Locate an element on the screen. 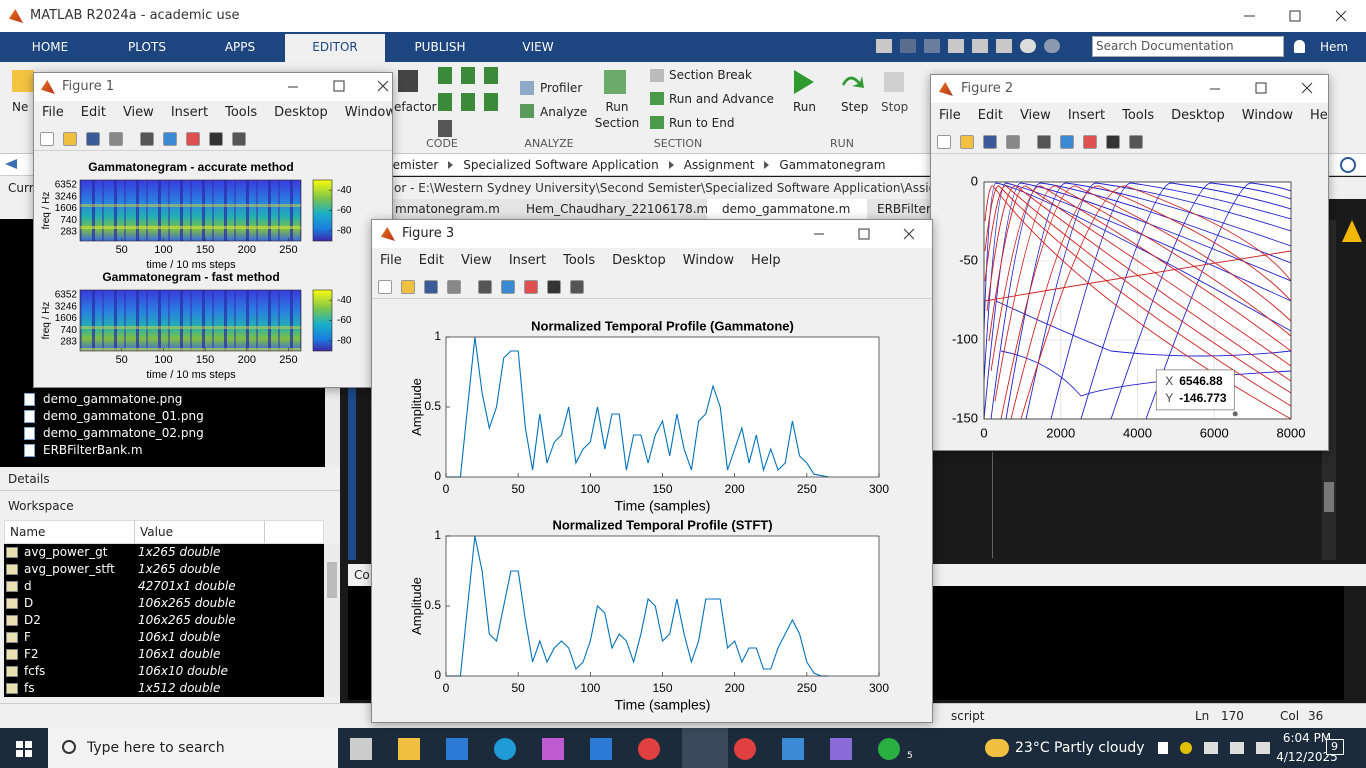 Image resolution: width=1366 pixels, height=768 pixels. workspace-row: F 106x1 double is located at coordinates (164, 637).